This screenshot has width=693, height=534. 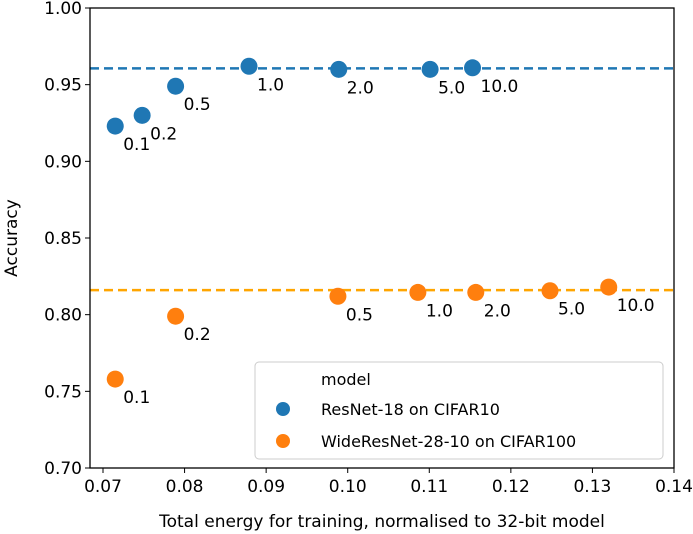 What do you see at coordinates (63, 86) in the screenshot?
I see `y-tick-label: 0.95` at bounding box center [63, 86].